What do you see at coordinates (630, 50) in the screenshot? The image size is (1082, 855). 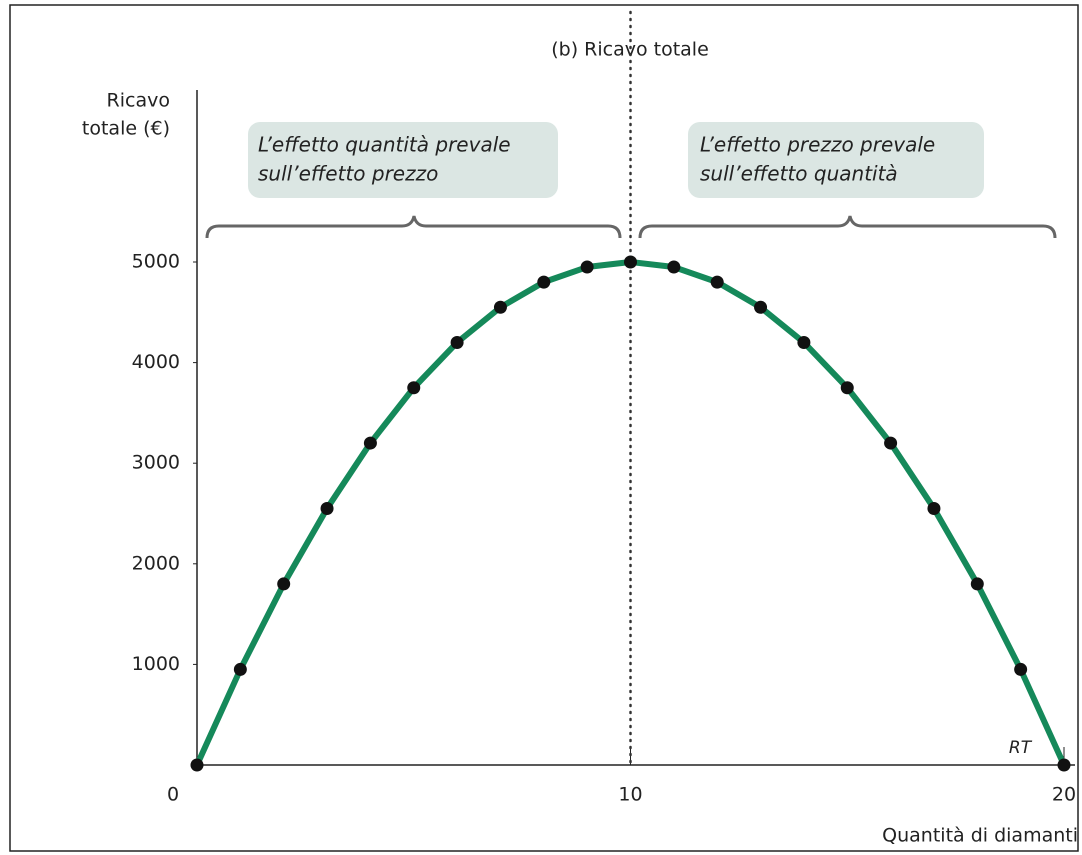 I see `chart-title: (b) Ricavo totale` at bounding box center [630, 50].